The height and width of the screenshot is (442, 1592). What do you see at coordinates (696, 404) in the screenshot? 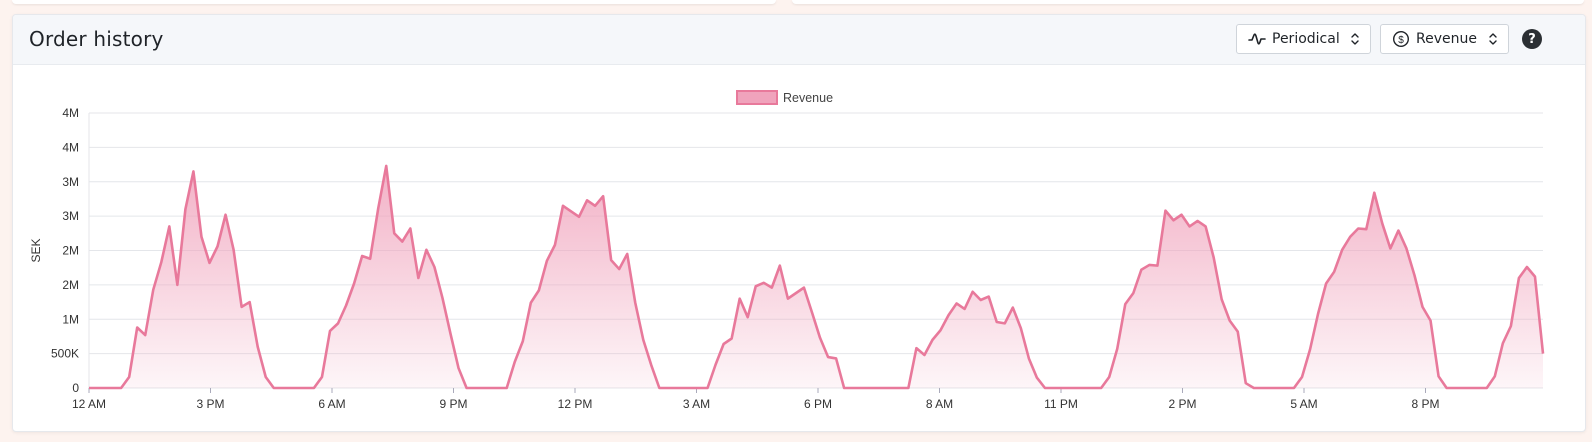
I see `x-tick-label: 3 AM` at bounding box center [696, 404].